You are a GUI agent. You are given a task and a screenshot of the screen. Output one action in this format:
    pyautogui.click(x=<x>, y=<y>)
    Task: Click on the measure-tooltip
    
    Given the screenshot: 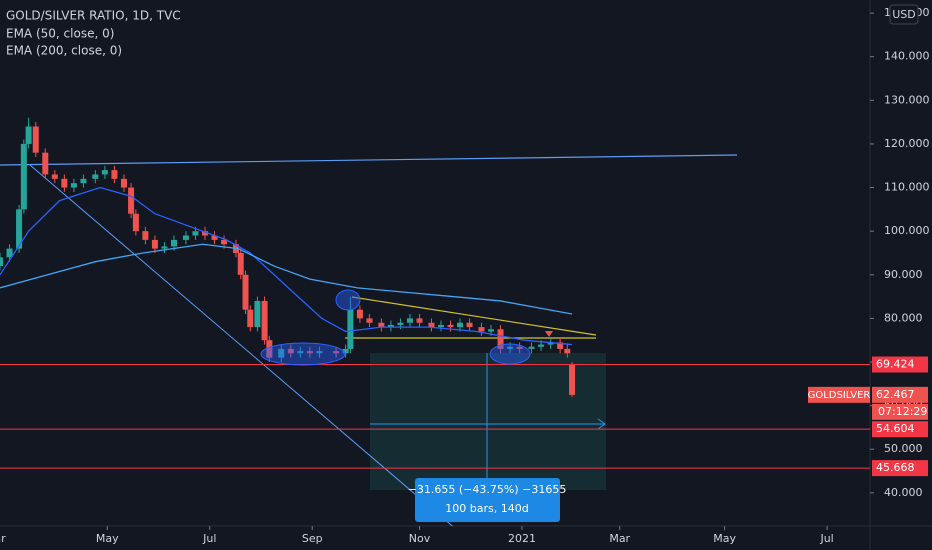 What is the action you would take?
    pyautogui.click(x=487, y=500)
    